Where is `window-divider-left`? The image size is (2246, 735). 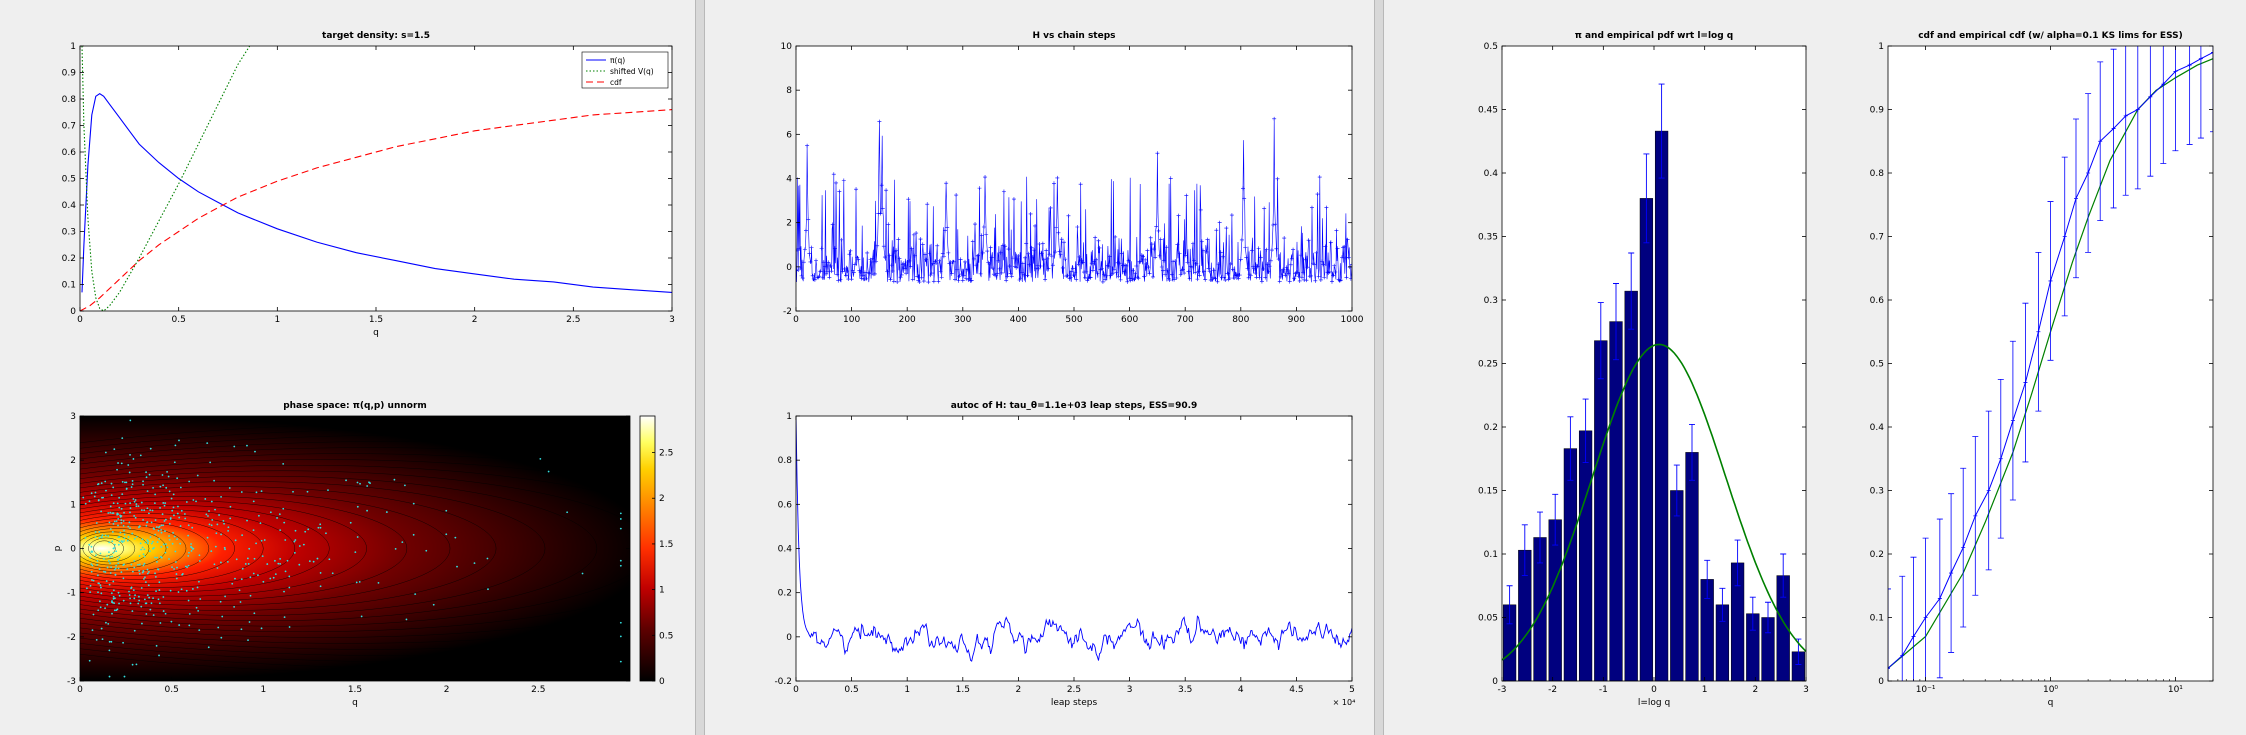
window-divider-left is located at coordinates (700, 367).